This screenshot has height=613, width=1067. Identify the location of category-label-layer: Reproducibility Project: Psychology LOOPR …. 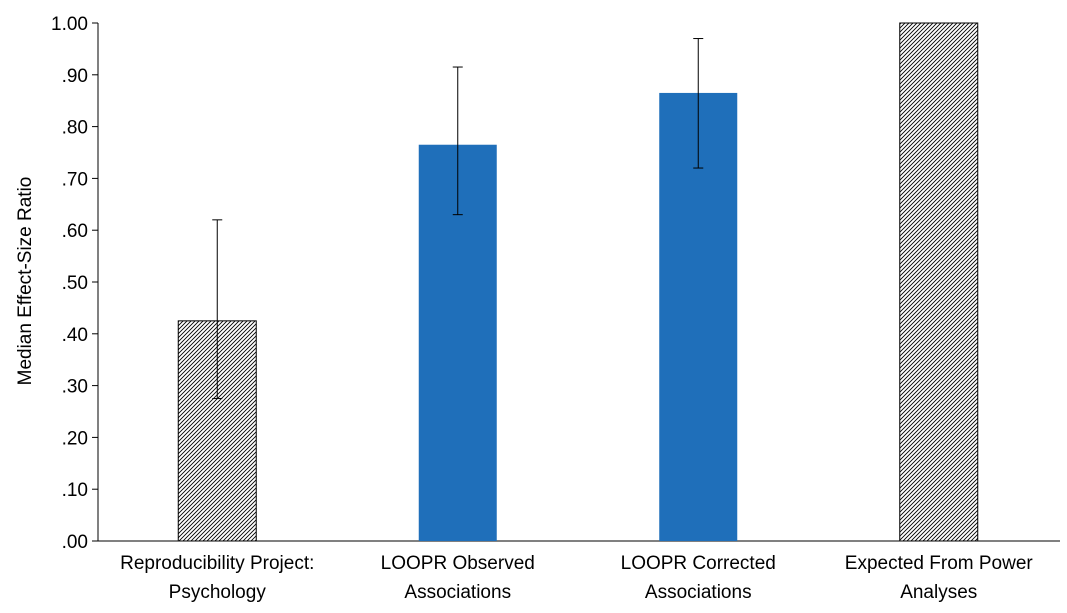
(576, 578).